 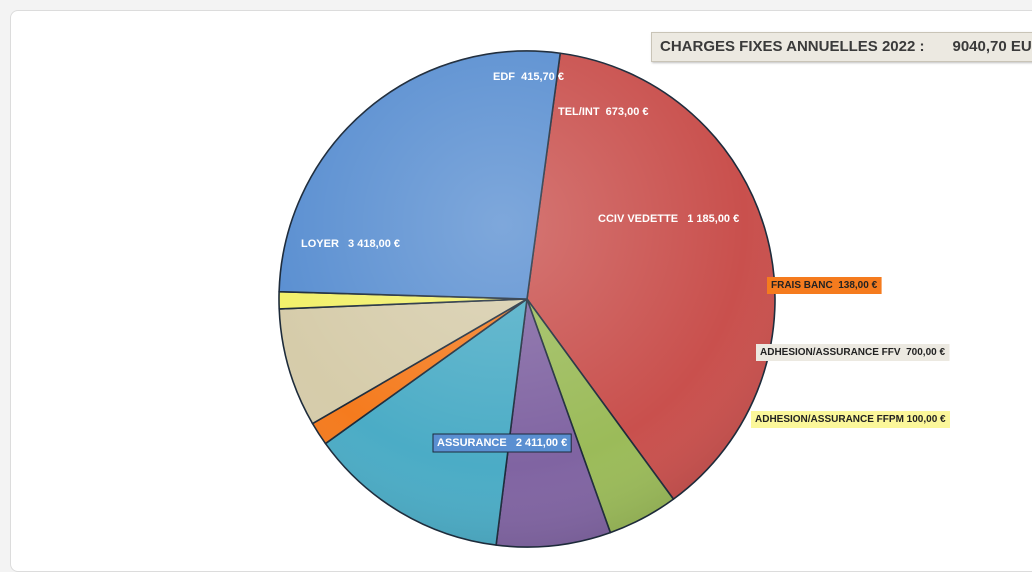 I want to click on data-label-tel-int: TEL/INT 673,00 €, so click(x=603, y=112).